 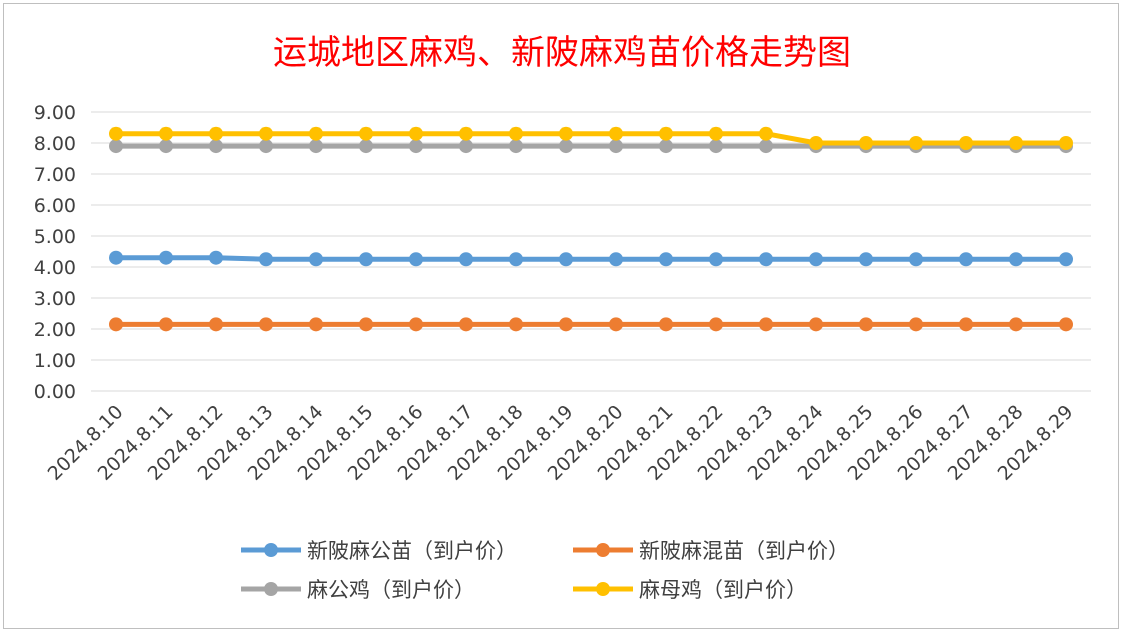 What do you see at coordinates (55, 330) in the screenshot?
I see `y-tick-label: 2.00` at bounding box center [55, 330].